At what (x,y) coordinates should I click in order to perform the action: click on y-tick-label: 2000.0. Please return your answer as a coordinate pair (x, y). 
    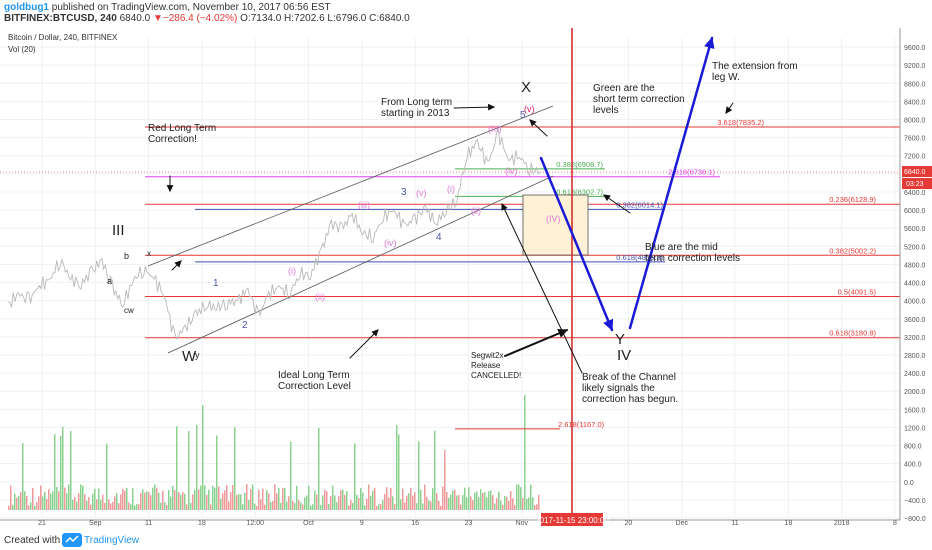
    Looking at the image, I should click on (915, 392).